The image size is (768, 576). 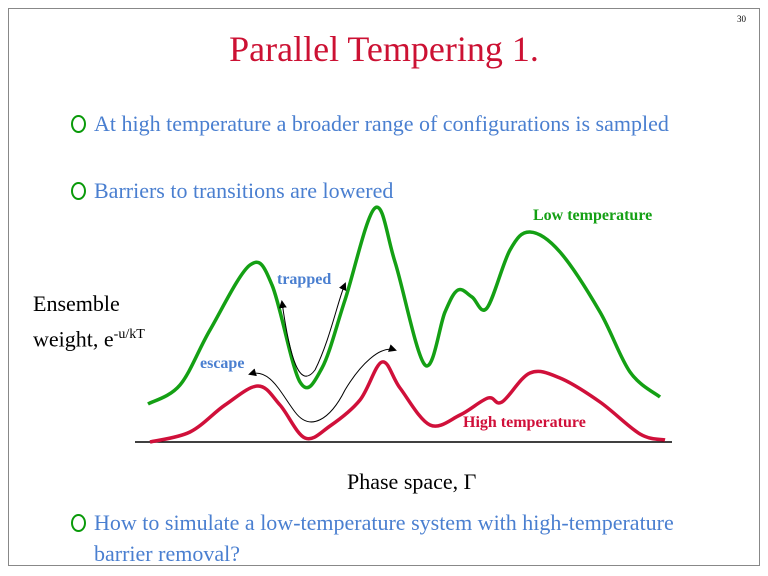 I want to click on escape-label: escape, so click(x=222, y=363).